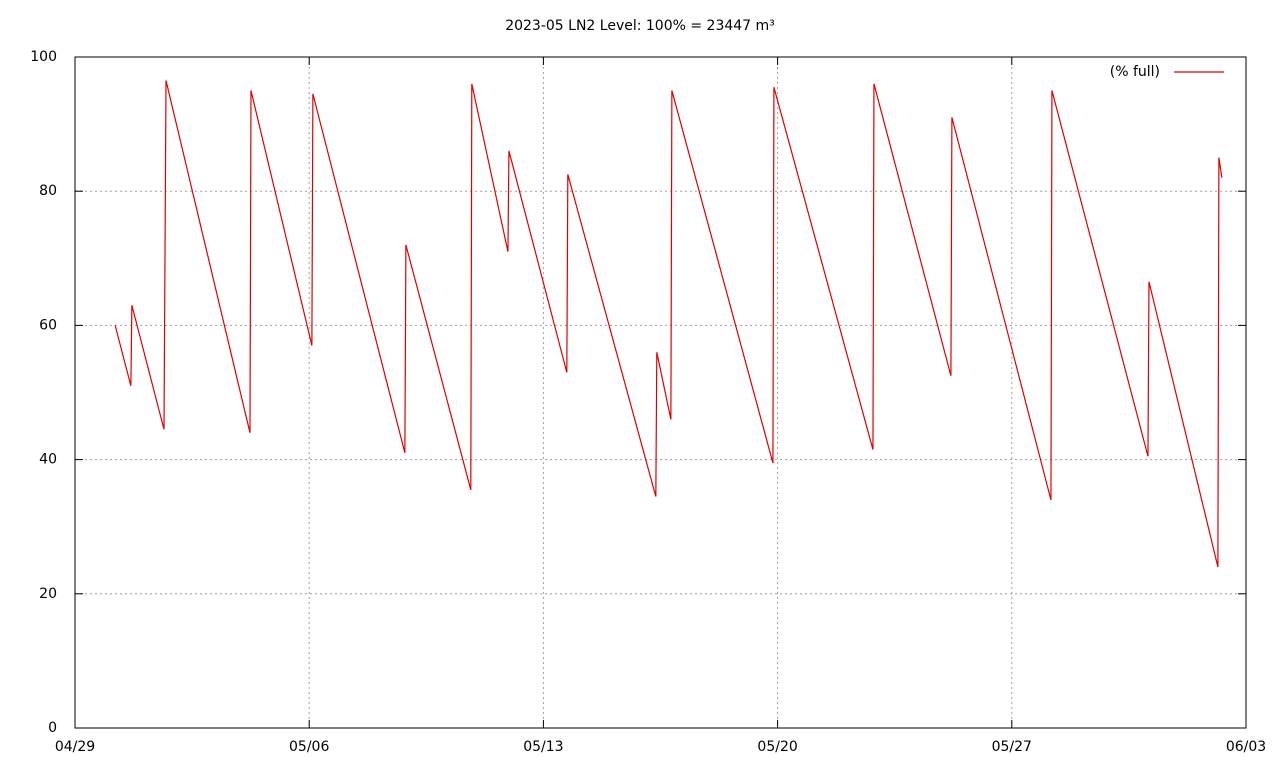  Describe the element at coordinates (640, 26) in the screenshot. I see `chart-title: 2023-05 LN2 Level: 100% = 23447 m³` at that location.